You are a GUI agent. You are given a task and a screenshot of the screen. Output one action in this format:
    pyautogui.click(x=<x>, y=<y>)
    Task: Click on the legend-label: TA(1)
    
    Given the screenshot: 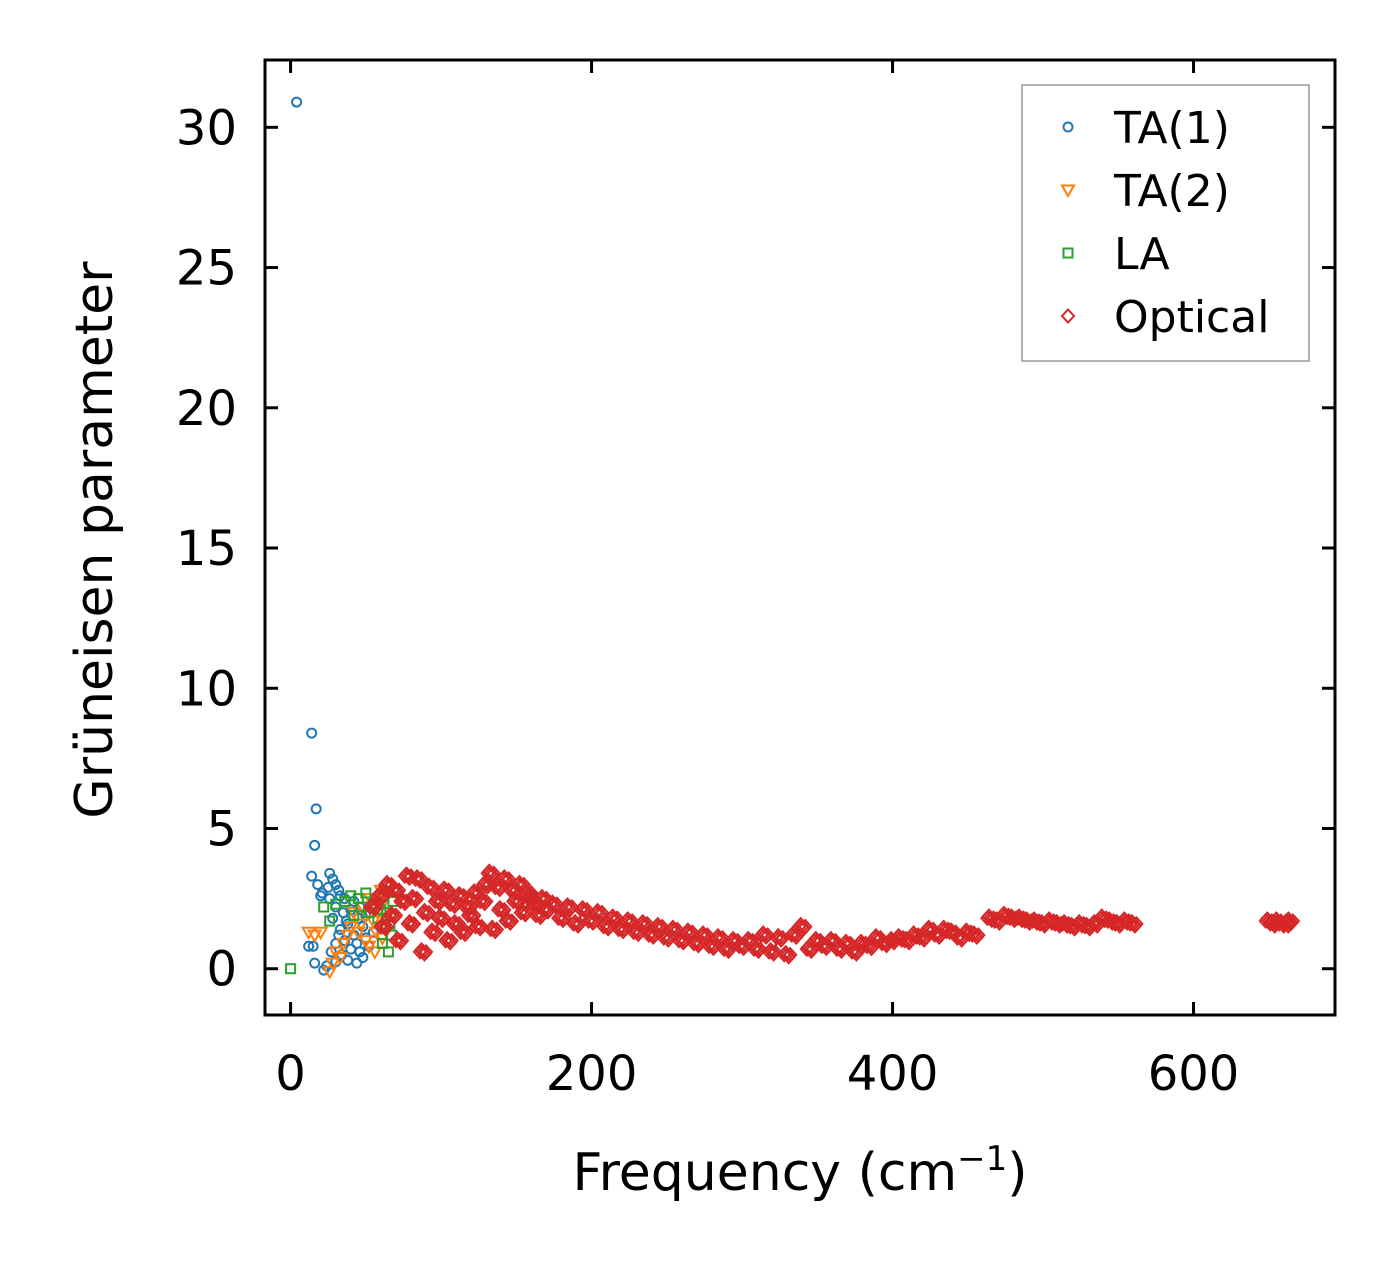 What is the action you would take?
    pyautogui.click(x=1171, y=128)
    